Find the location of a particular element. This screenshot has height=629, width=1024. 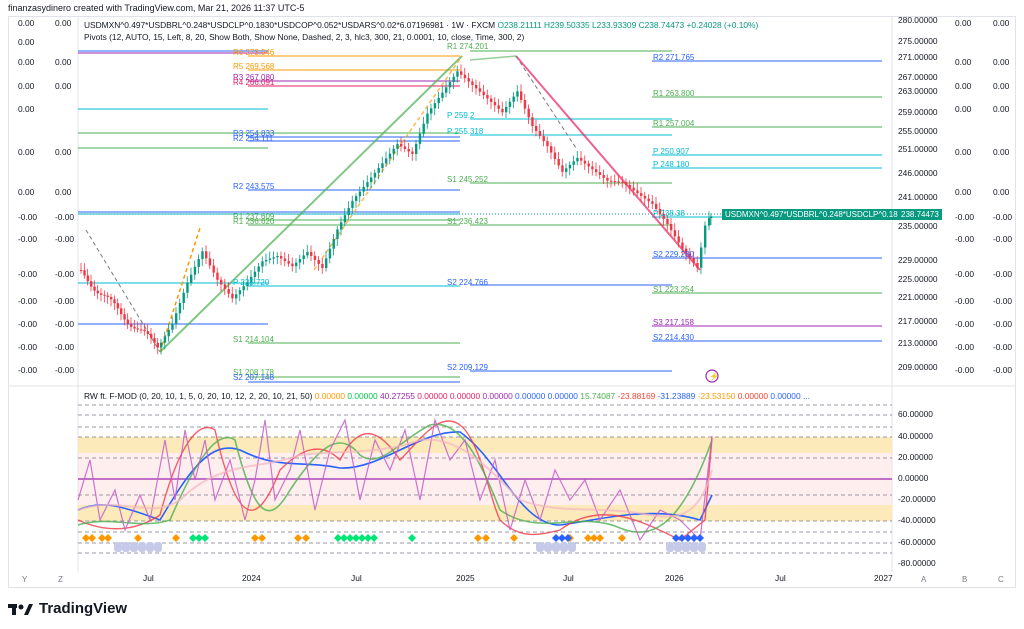

scale-button-y: Y is located at coordinates (25, 579).